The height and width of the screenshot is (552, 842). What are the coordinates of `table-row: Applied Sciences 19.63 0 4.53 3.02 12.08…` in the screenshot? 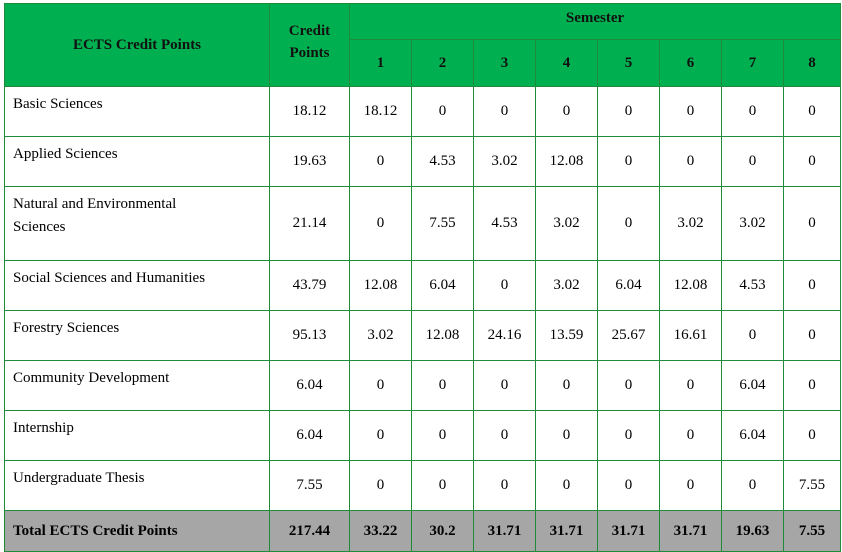 It's located at (423, 161).